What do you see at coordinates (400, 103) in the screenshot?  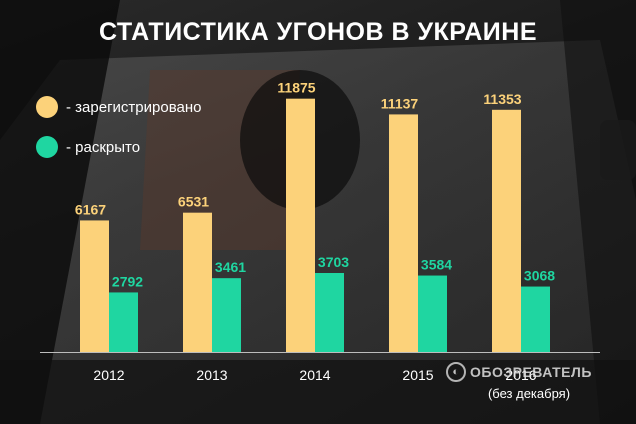 I see `data-label-registered-2015: 11137` at bounding box center [400, 103].